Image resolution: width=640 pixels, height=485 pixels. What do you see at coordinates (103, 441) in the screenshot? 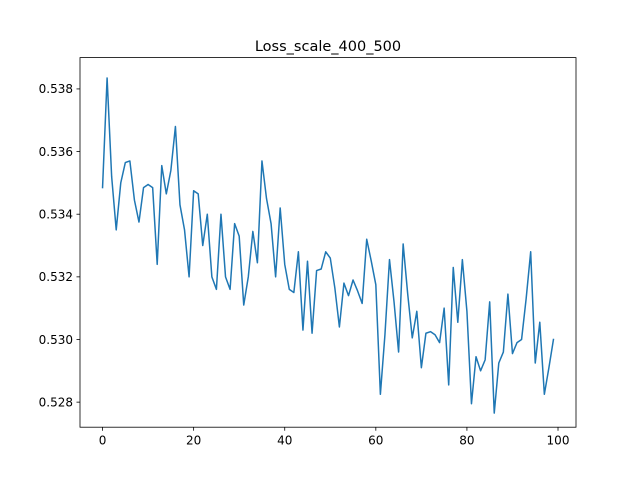
I see `x-tick-label: 0` at bounding box center [103, 441].